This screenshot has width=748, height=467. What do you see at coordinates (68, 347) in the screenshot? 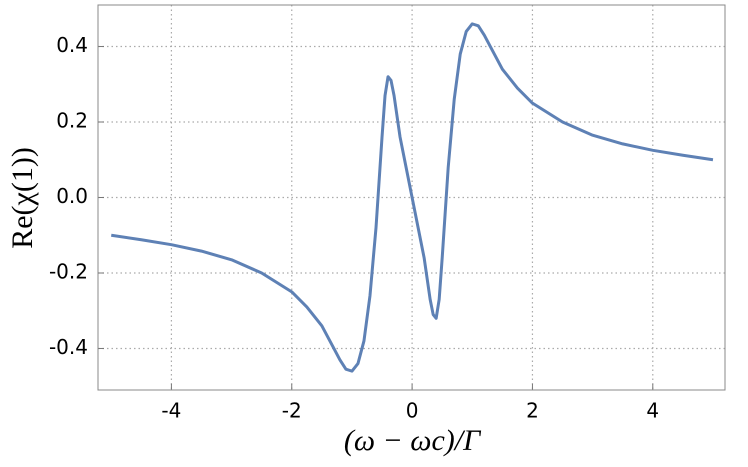
I see `y-tick-label: -0.4` at bounding box center [68, 347].